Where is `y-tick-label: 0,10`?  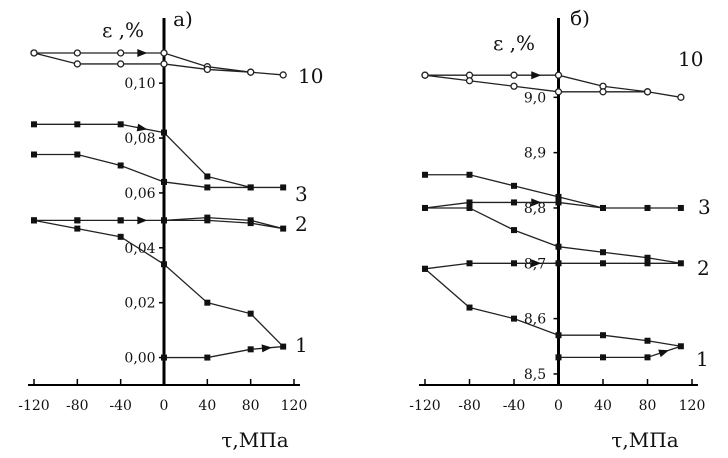 y-tick-label: 0,10 is located at coordinates (139, 84).